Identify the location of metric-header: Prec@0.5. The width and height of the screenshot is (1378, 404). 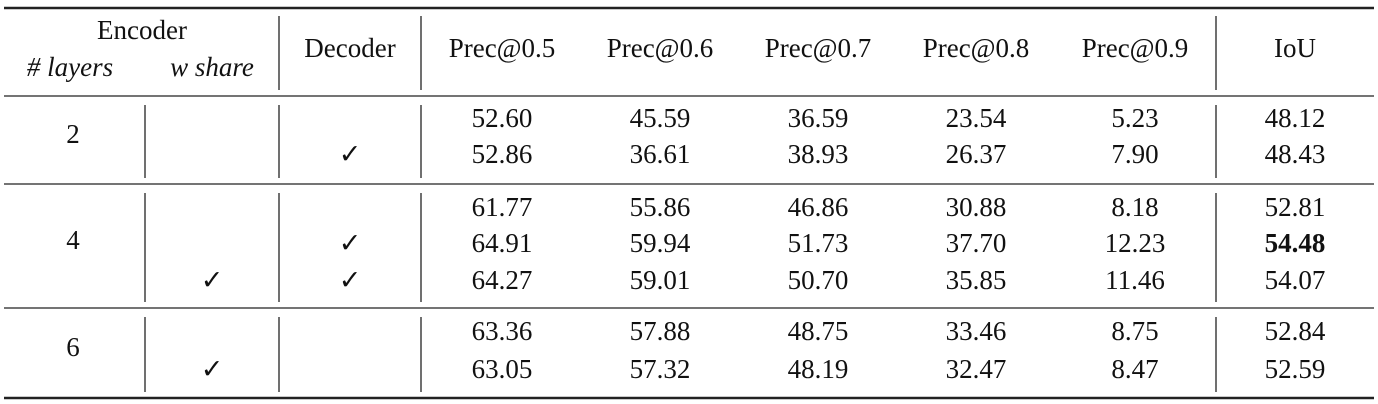
(502, 48).